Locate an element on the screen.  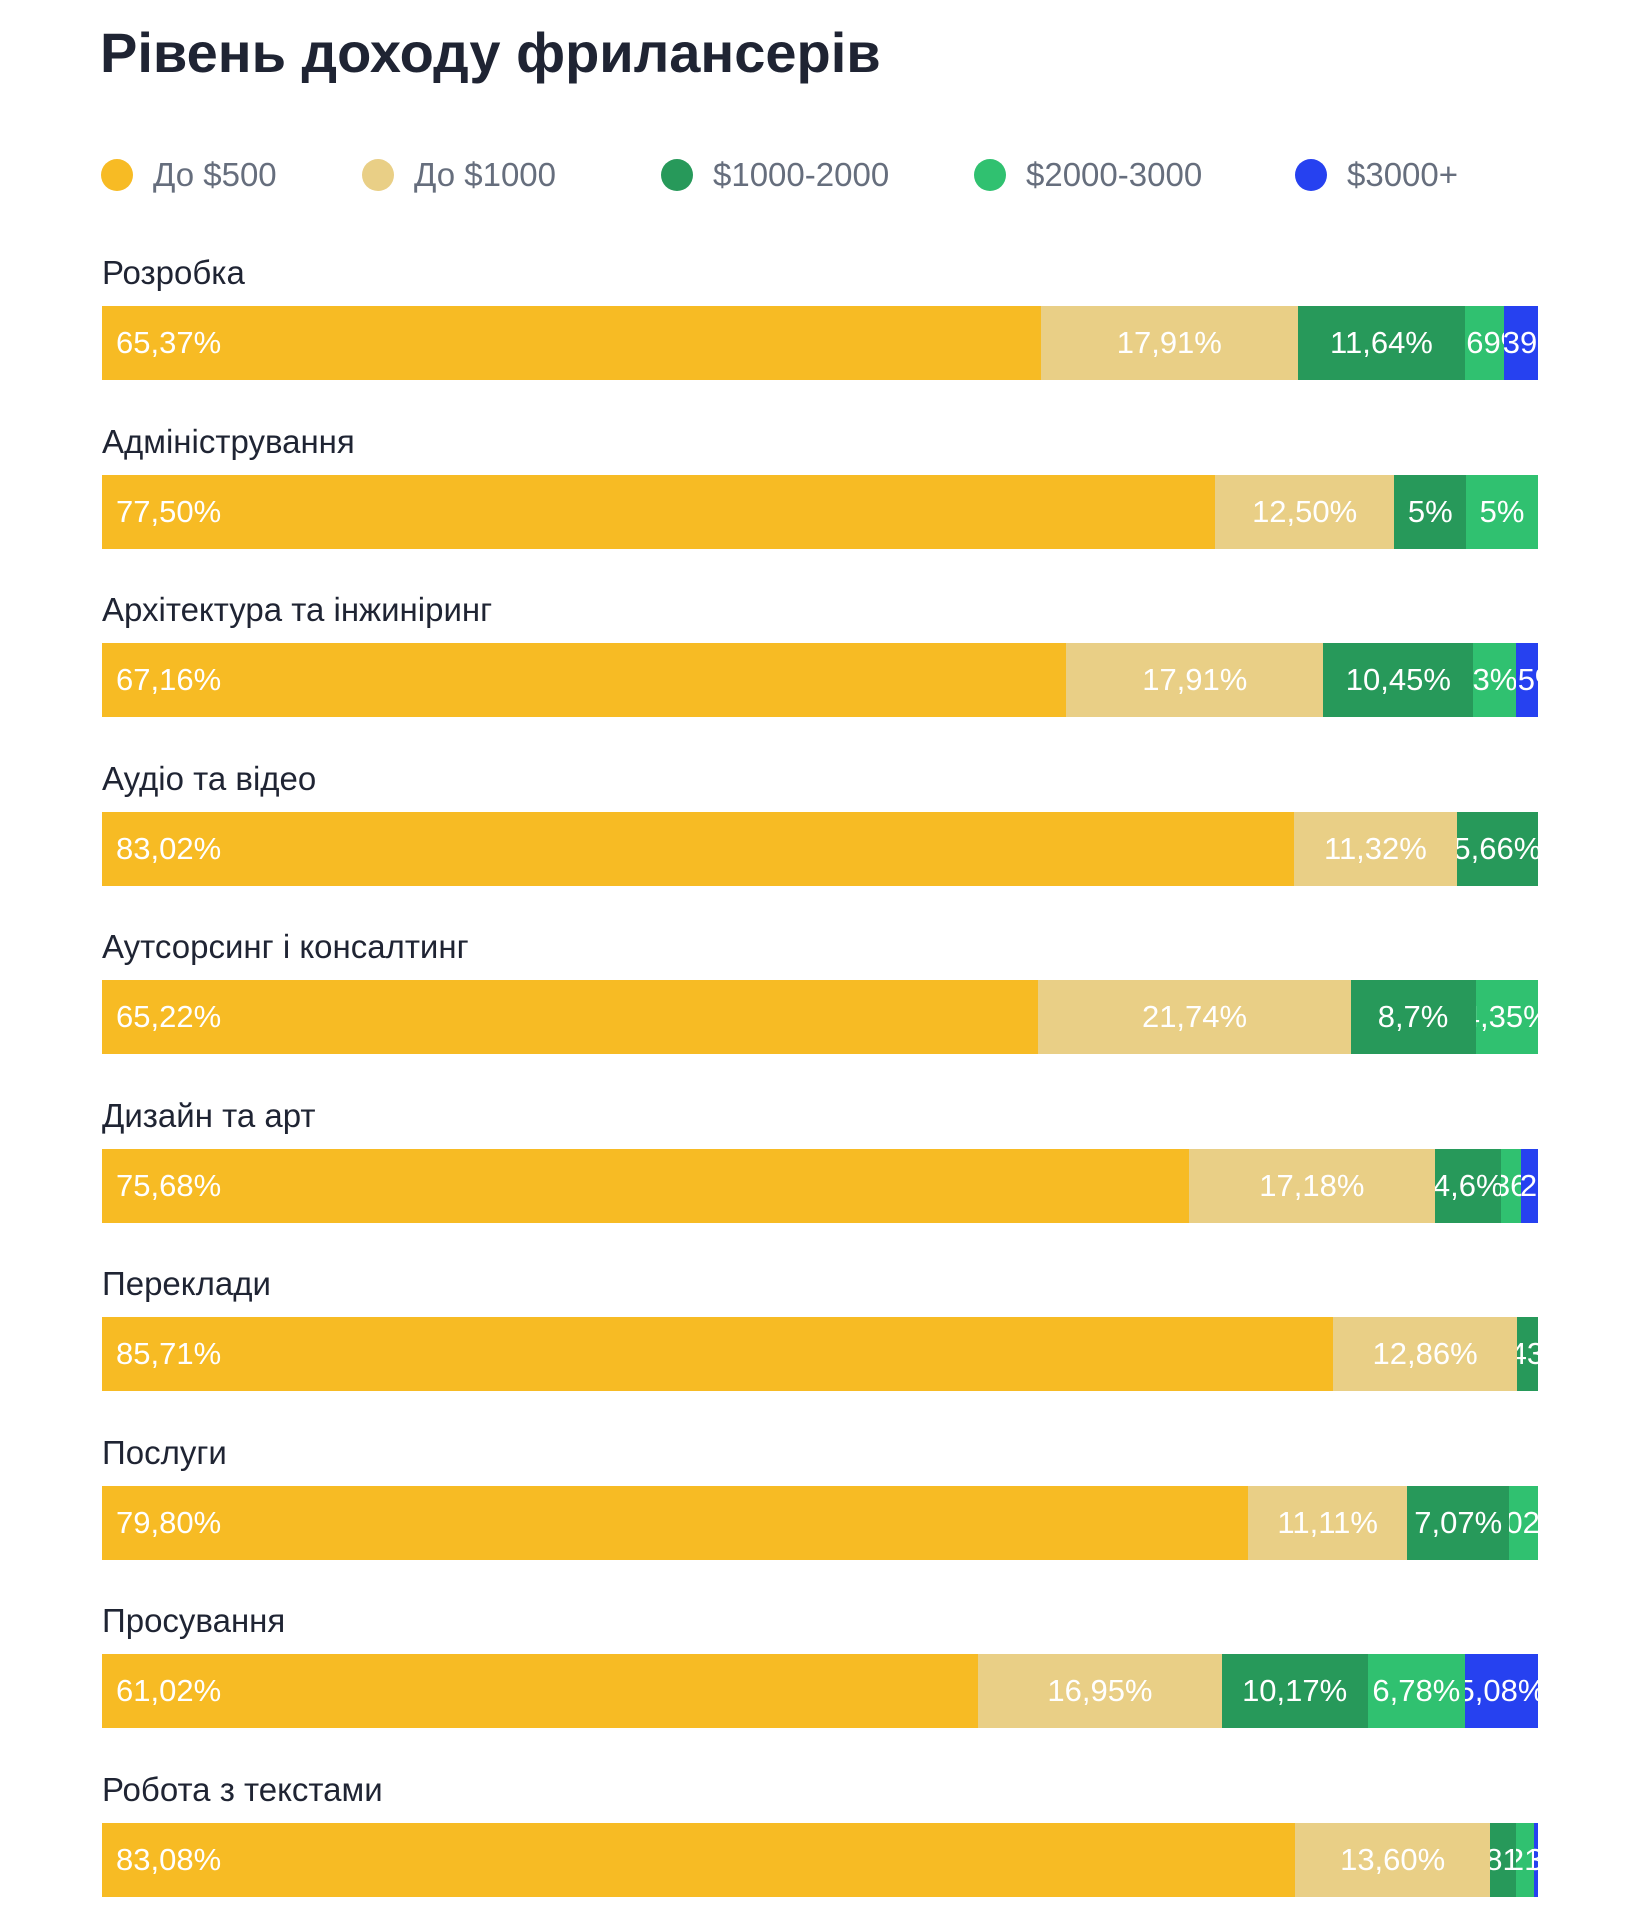
data-label: 0,3% is located at coordinates (1536, 1860).